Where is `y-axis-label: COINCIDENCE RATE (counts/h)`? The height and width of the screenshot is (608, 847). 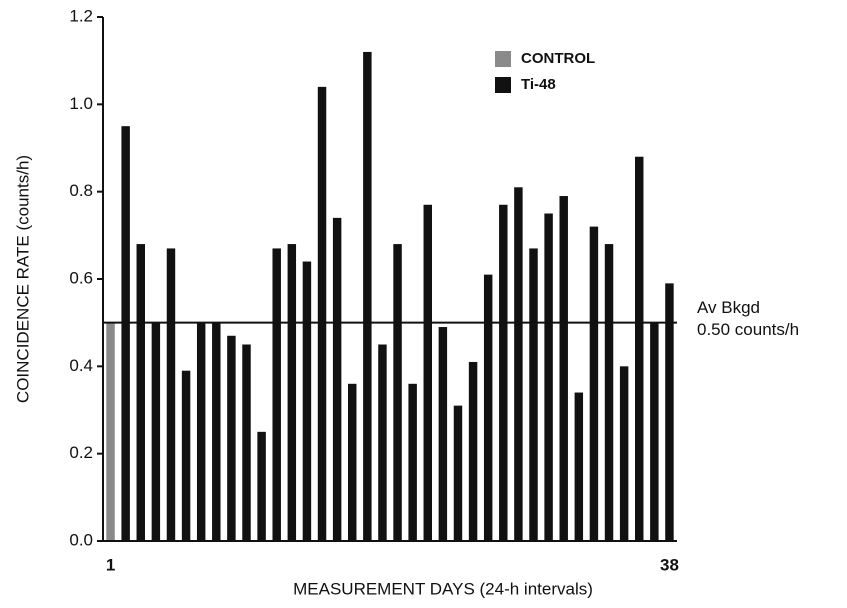
y-axis-label: COINCIDENCE RATE (counts/h) is located at coordinates (22, 279).